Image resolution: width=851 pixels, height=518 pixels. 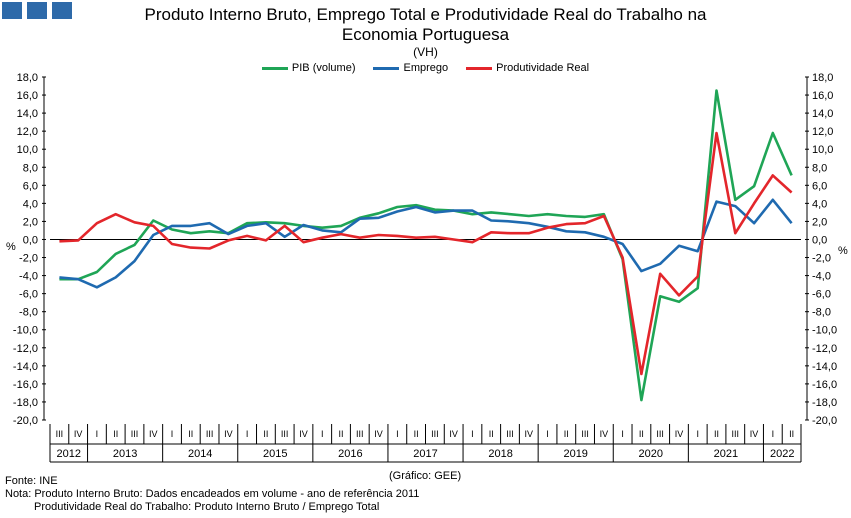 What do you see at coordinates (500, 454) in the screenshot?
I see `x-tick-label-year: 2018` at bounding box center [500, 454].